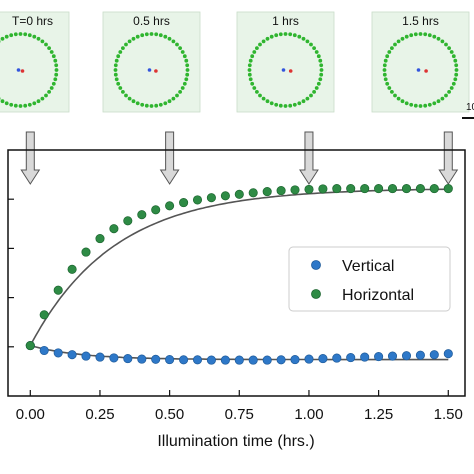 The height and width of the screenshot is (474, 474). What do you see at coordinates (35, 62) in the screenshot?
I see `microscopy-panel: T=0 hrs` at bounding box center [35, 62].